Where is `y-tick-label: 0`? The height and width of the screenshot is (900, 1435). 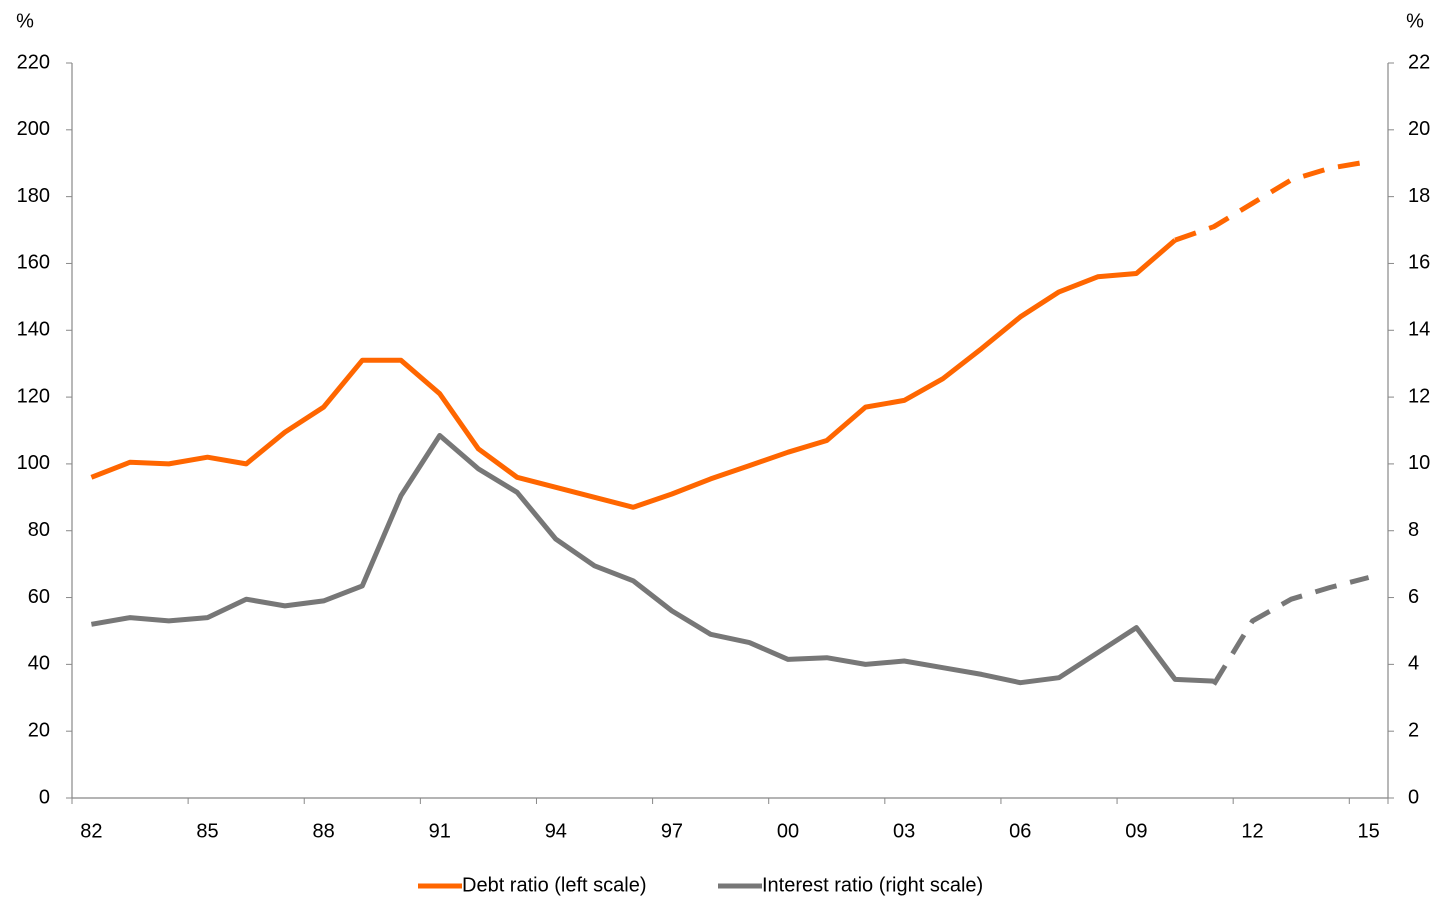 y-tick-label: 0 is located at coordinates (44, 797).